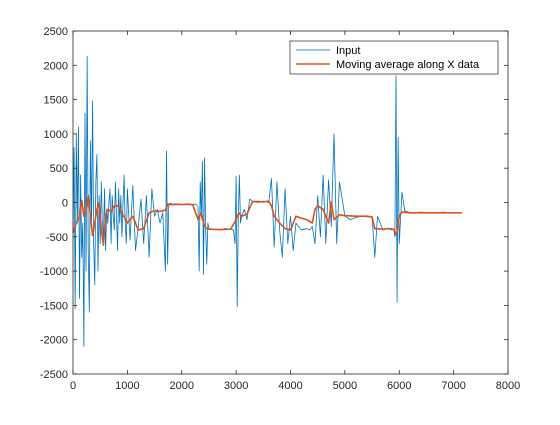 Image resolution: width=560 pixels, height=425 pixels. I want to click on legend: Input Moving average along X data, so click(394, 57).